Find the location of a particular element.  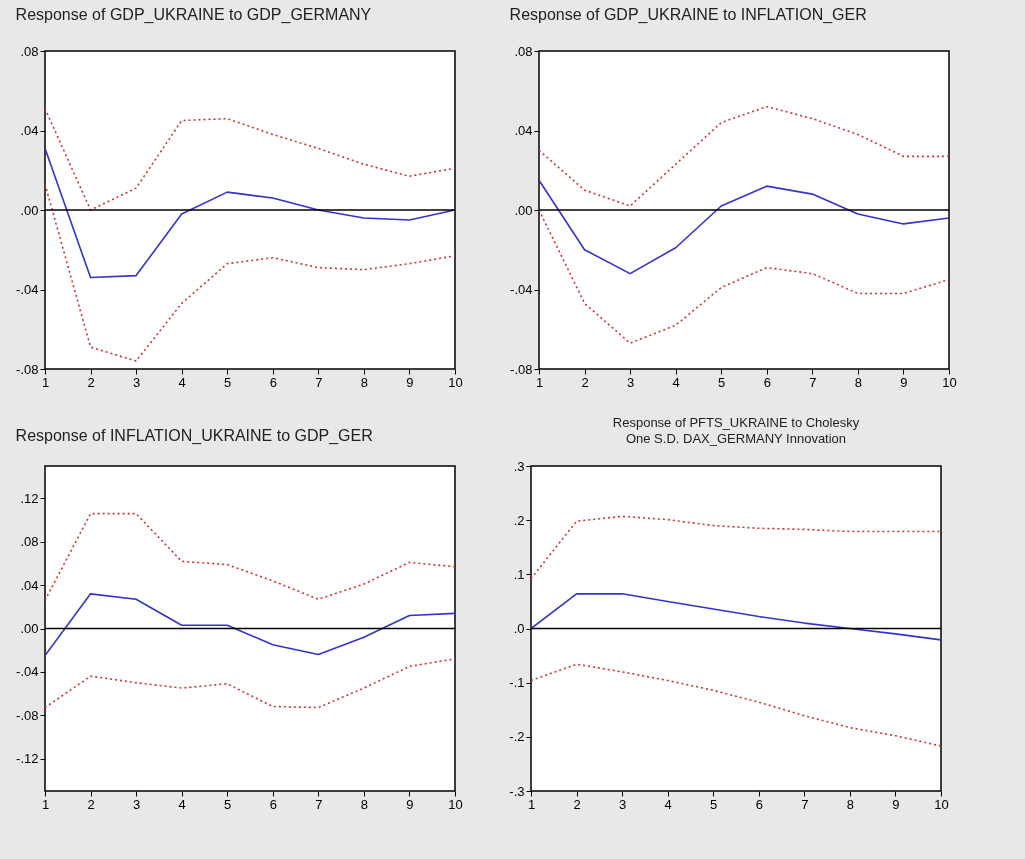

y-tick-label: -.1 is located at coordinates (517, 683).